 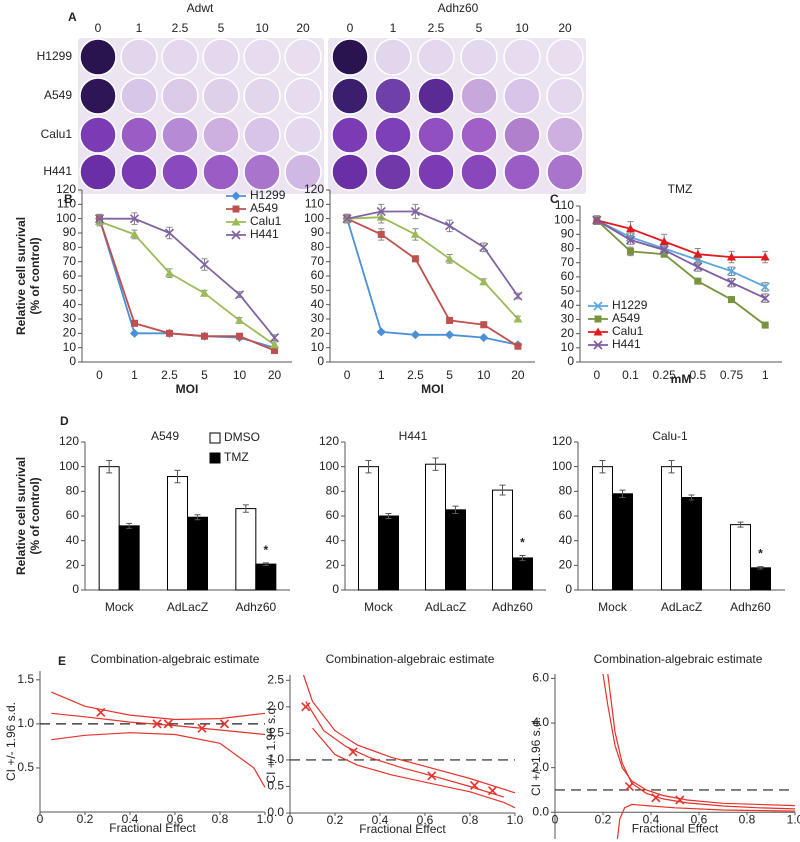 What do you see at coordinates (630, 375) in the screenshot?
I see `x-tick-label: 0.1` at bounding box center [630, 375].